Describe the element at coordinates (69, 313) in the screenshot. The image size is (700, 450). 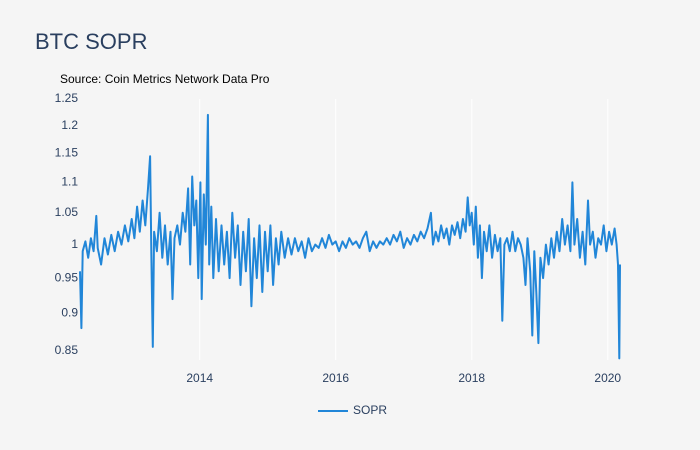
I see `y-tick-label: 0.9` at that location.